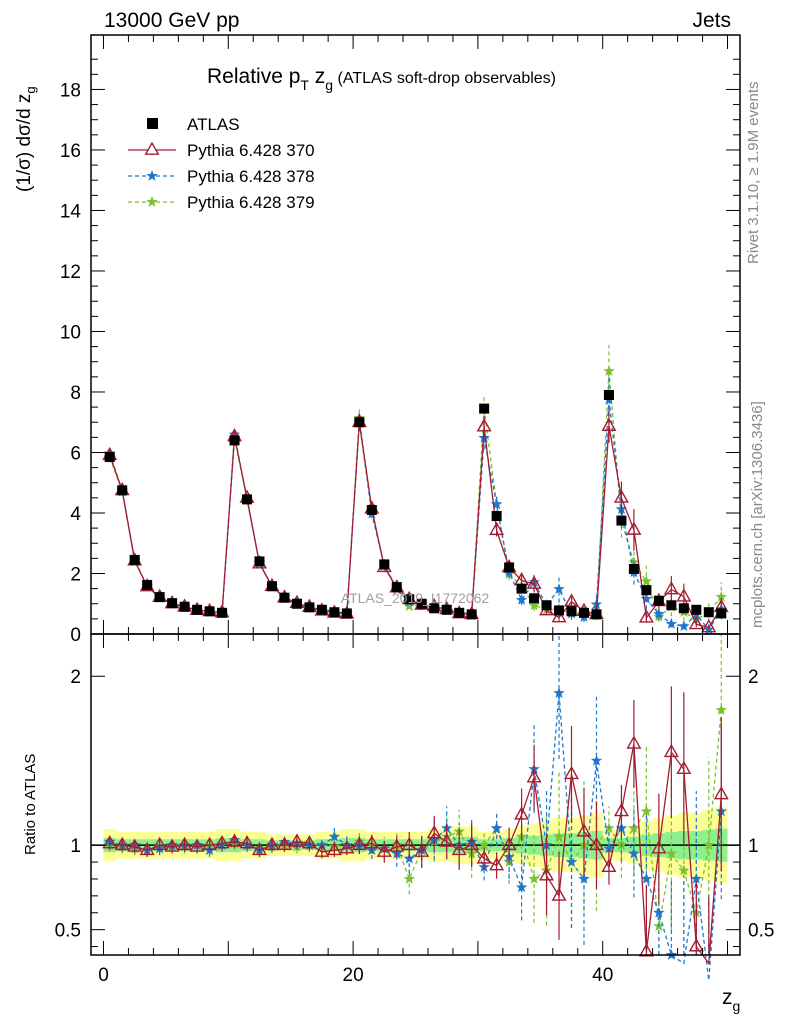 This screenshot has height=1024, width=786. I want to click on ratio-tick-label-left: 2, so click(75, 677).